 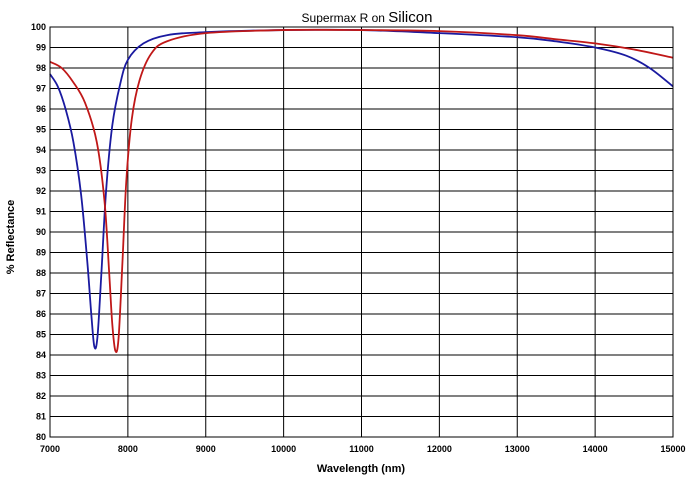 I want to click on y-tick-label: 88, so click(x=41, y=273).